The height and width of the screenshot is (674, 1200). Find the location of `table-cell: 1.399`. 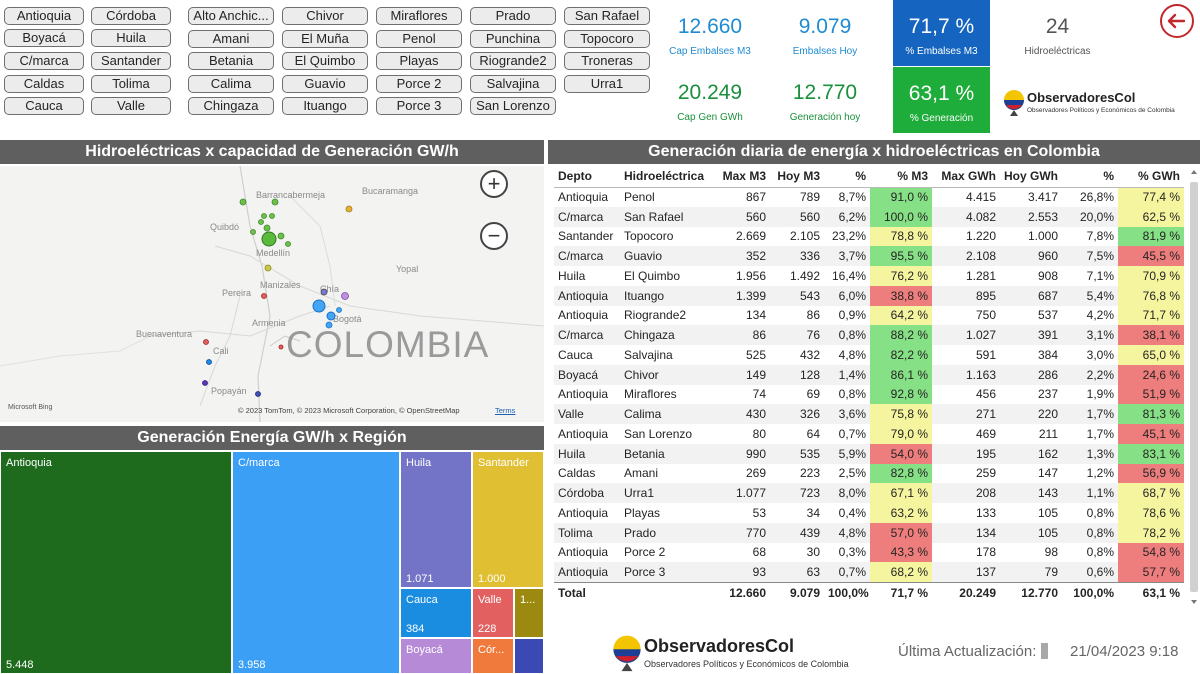

table-cell: 1.399 is located at coordinates (743, 295).